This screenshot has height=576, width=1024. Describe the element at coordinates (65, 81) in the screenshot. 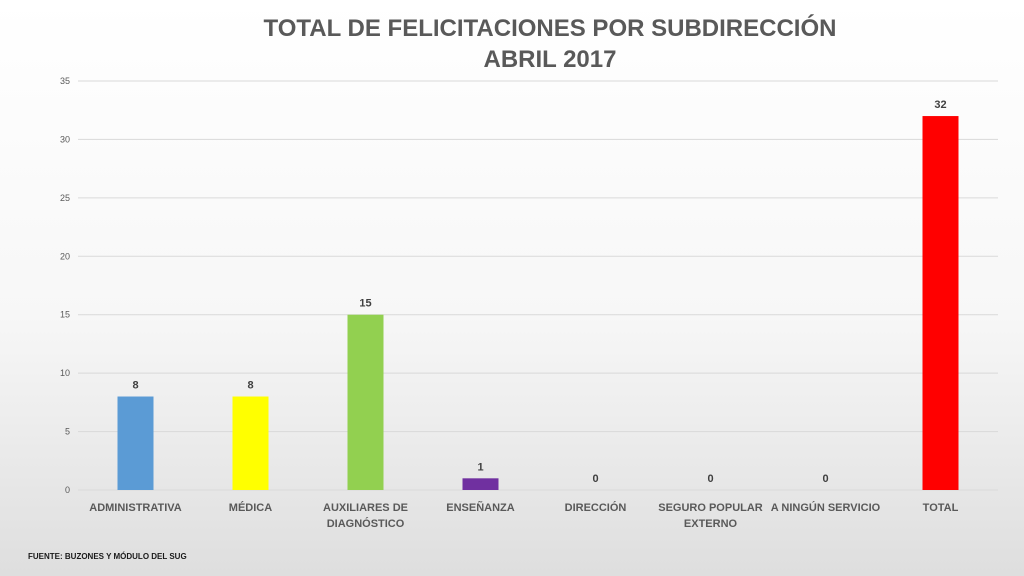

I see `y-tick-label: 35` at that location.